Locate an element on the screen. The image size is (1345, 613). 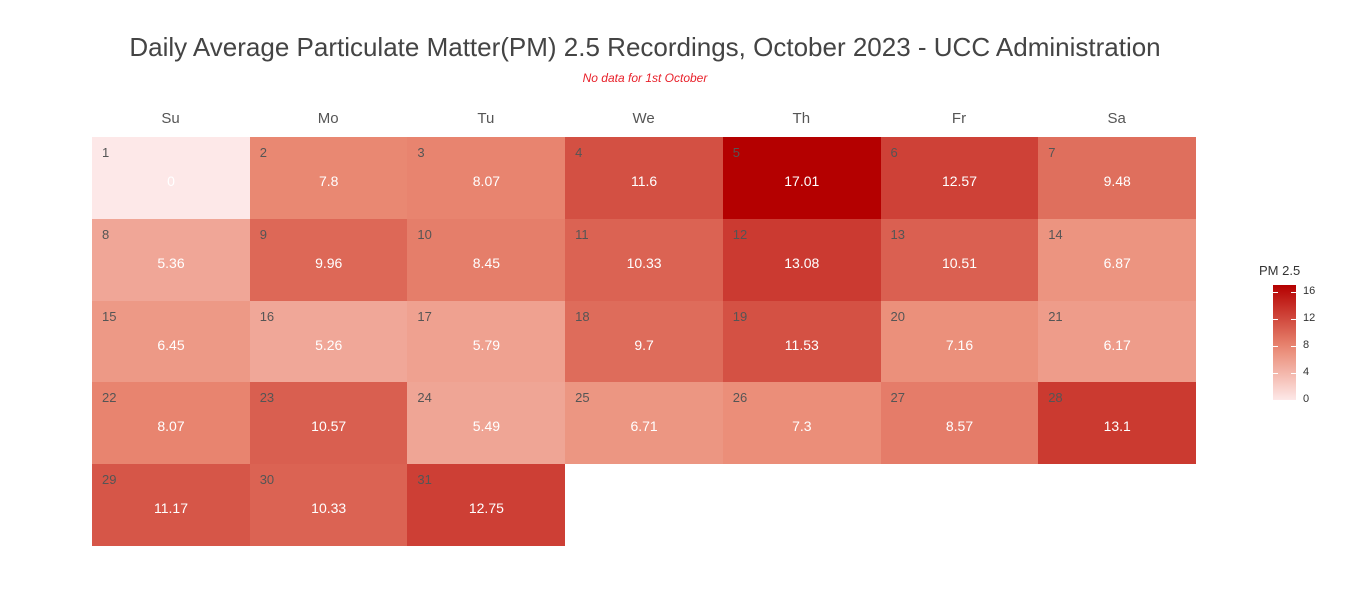
legend-tick-label: 8 is located at coordinates (1306, 344).